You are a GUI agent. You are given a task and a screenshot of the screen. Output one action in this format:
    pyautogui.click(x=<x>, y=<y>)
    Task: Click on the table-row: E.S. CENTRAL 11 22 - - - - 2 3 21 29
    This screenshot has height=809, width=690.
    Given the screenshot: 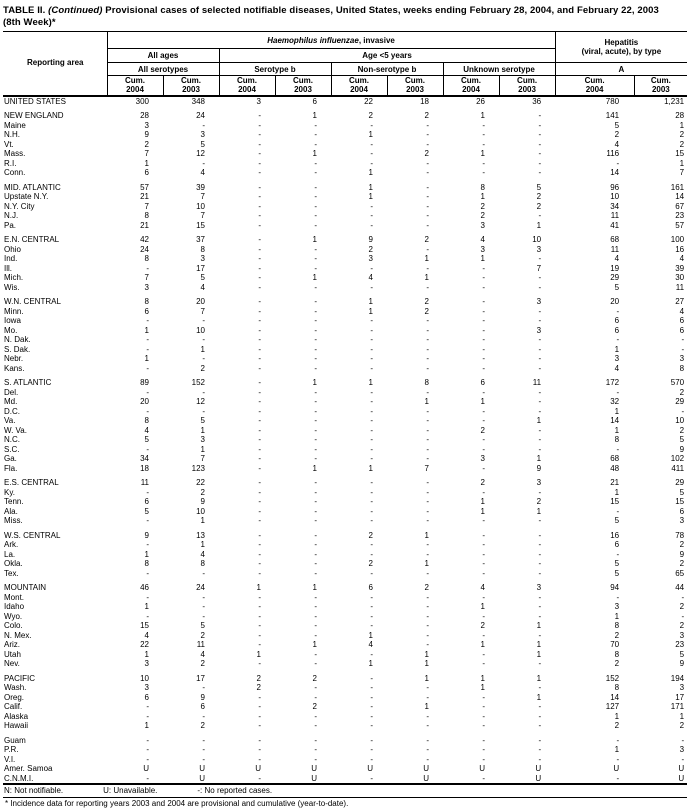 What is the action you would take?
    pyautogui.click(x=345, y=483)
    